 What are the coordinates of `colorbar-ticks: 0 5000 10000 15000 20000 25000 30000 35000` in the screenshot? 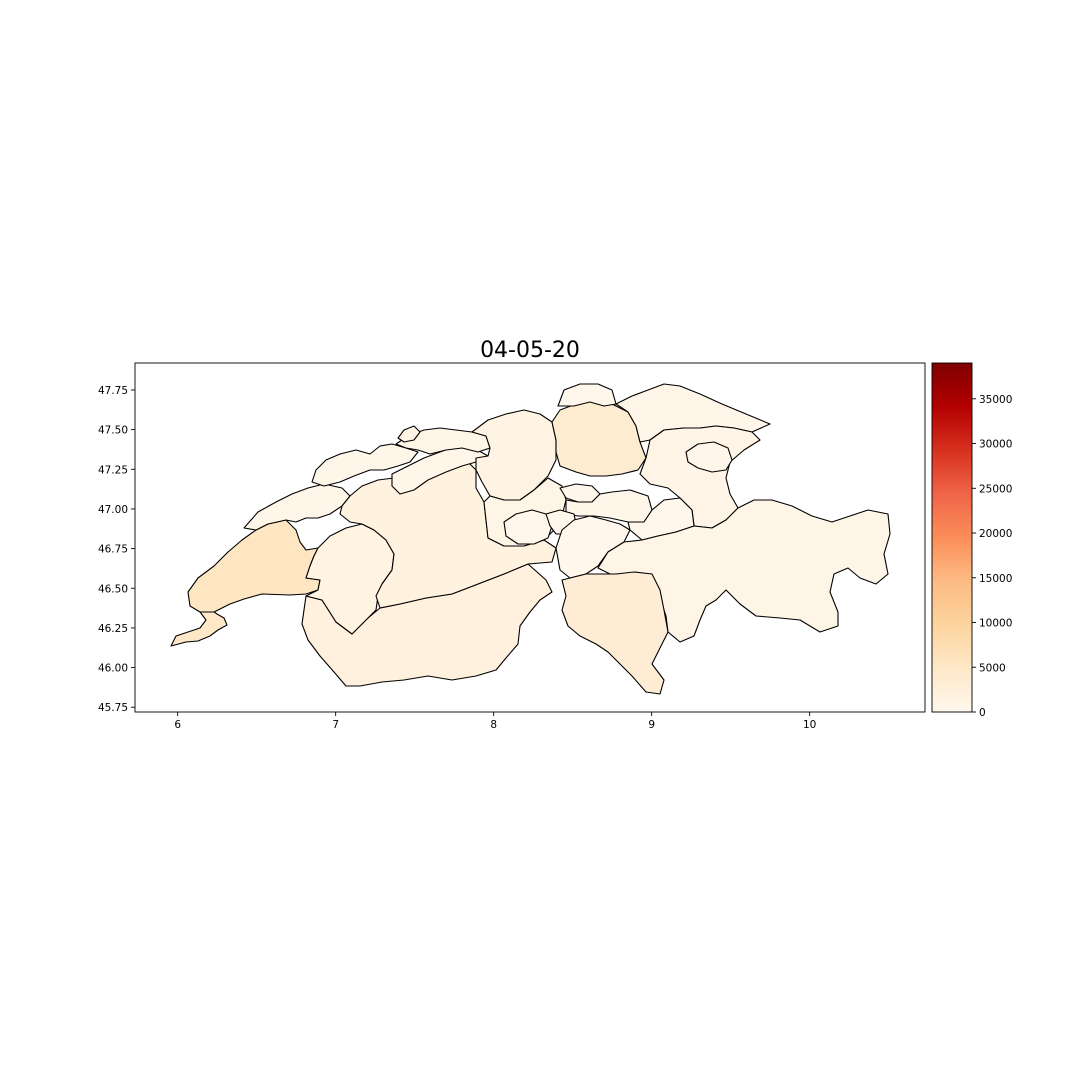 It's located at (992, 556).